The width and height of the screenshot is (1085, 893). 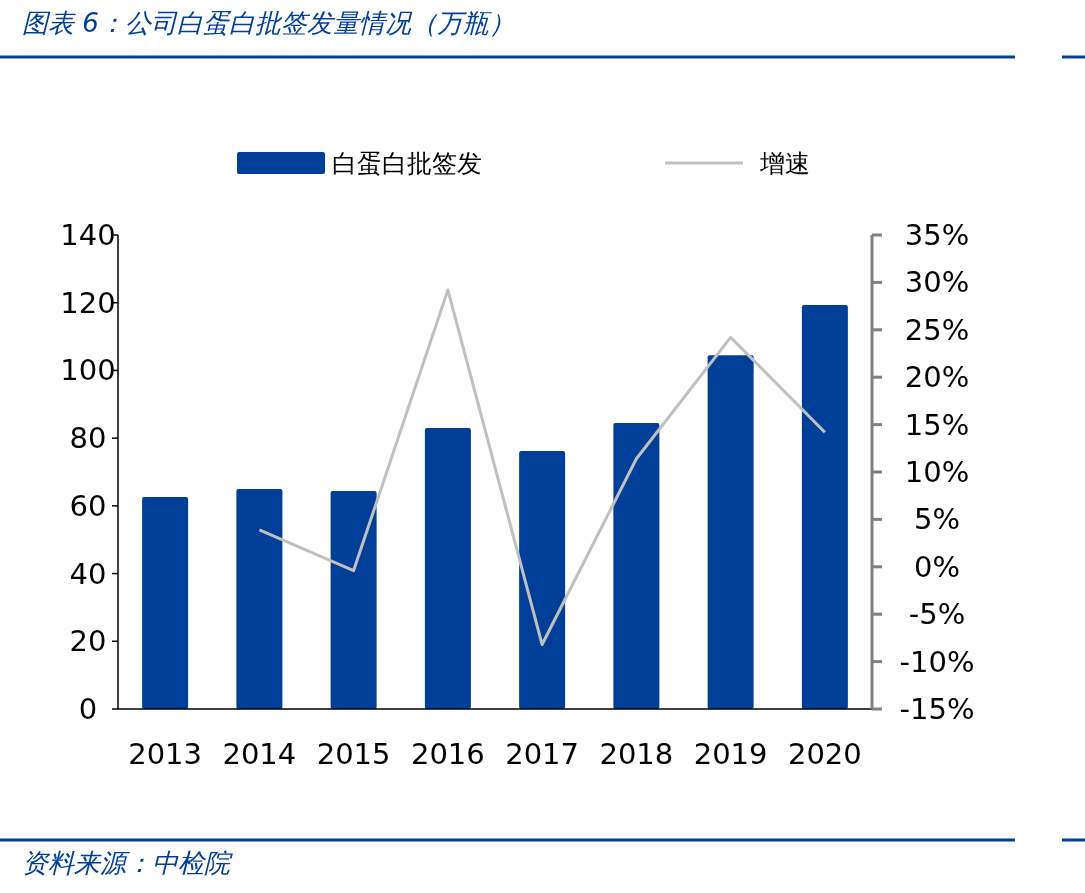 What do you see at coordinates (937, 661) in the screenshot?
I see `y2-tick-label: -10%` at bounding box center [937, 661].